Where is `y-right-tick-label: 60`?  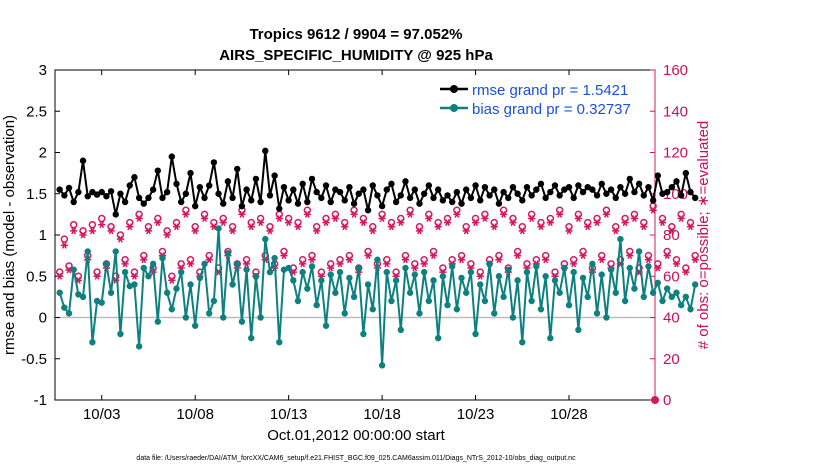
y-right-tick-label: 60 is located at coordinates (671, 276).